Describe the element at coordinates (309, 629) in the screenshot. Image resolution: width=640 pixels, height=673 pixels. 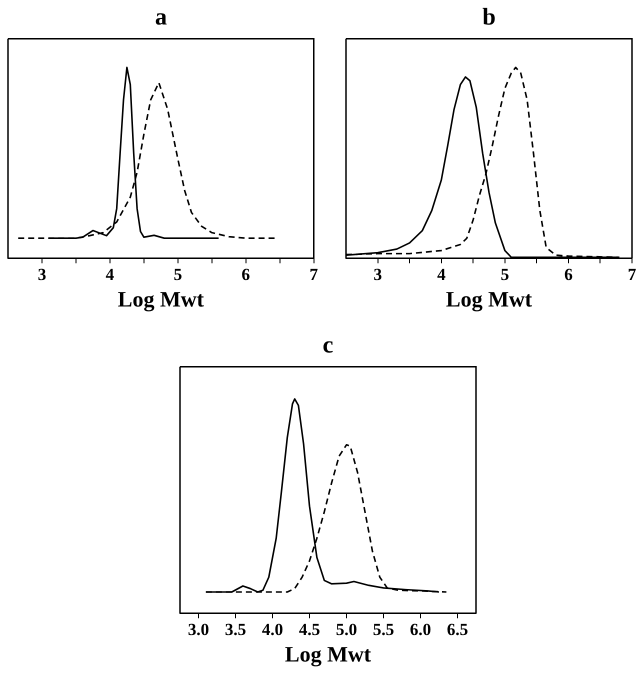
I see `x-tick-label: 4.5` at that location.